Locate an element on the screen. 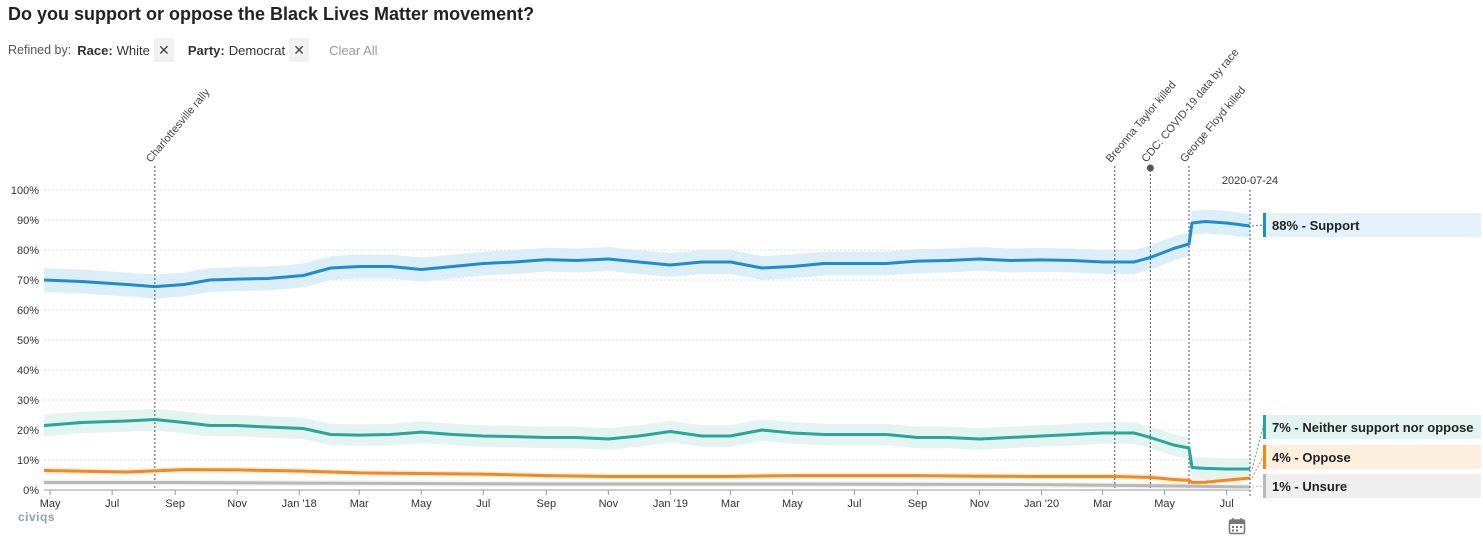 The height and width of the screenshot is (537, 1483). y-tick-label: 70% is located at coordinates (28, 281).